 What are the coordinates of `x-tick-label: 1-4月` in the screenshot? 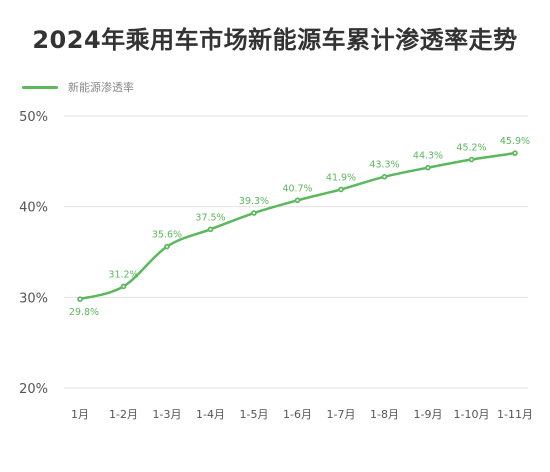 It's located at (210, 414).